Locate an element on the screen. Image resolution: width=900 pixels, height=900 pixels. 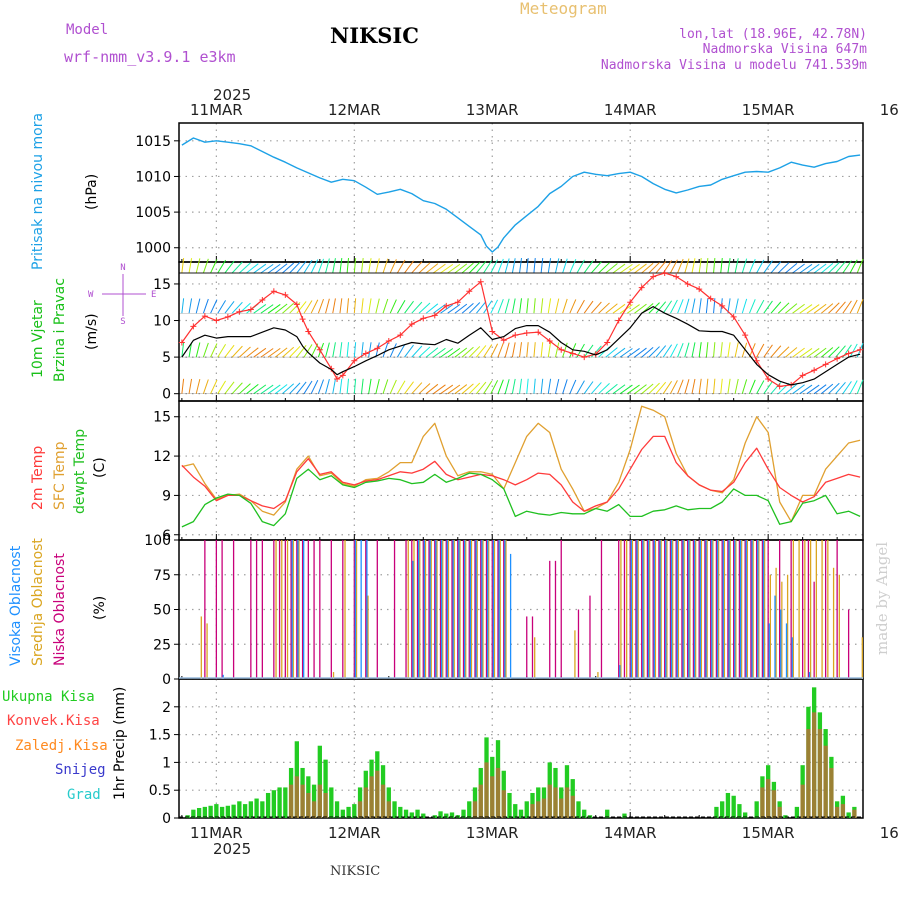
wind-speed-line is located at coordinates (521, 346).